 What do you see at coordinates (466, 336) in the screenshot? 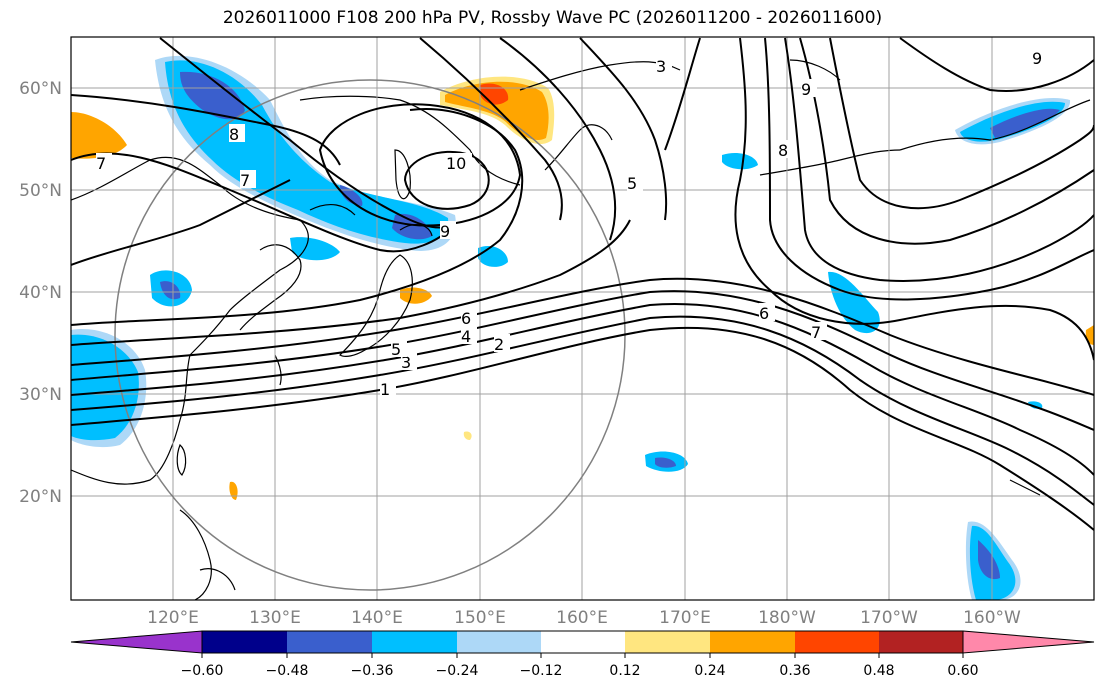
I see `contour-label: 4` at bounding box center [466, 336].